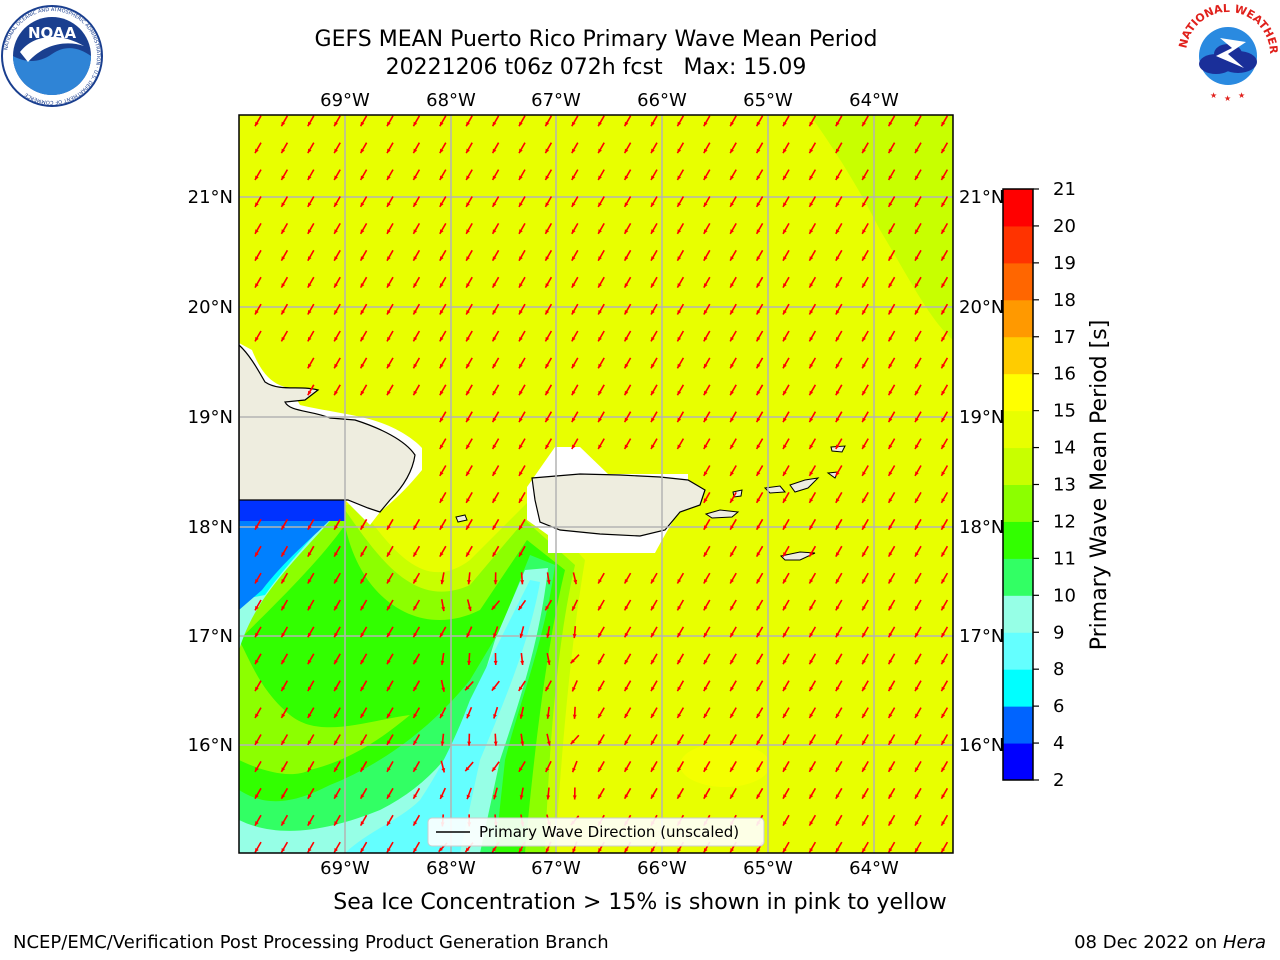  I want to click on colorbar-tick-label: 6, so click(1058, 706).